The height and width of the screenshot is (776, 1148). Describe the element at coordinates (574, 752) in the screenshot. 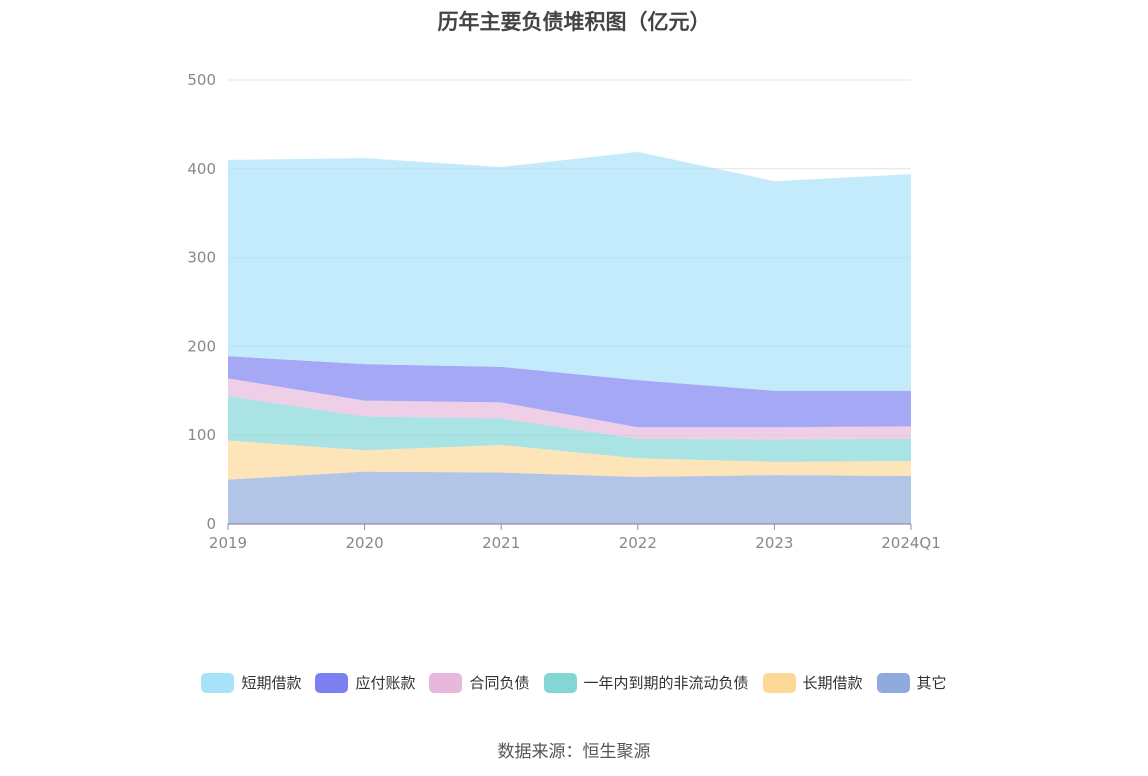

I see `data-source-note: 数据来源：恒生聚源` at that location.